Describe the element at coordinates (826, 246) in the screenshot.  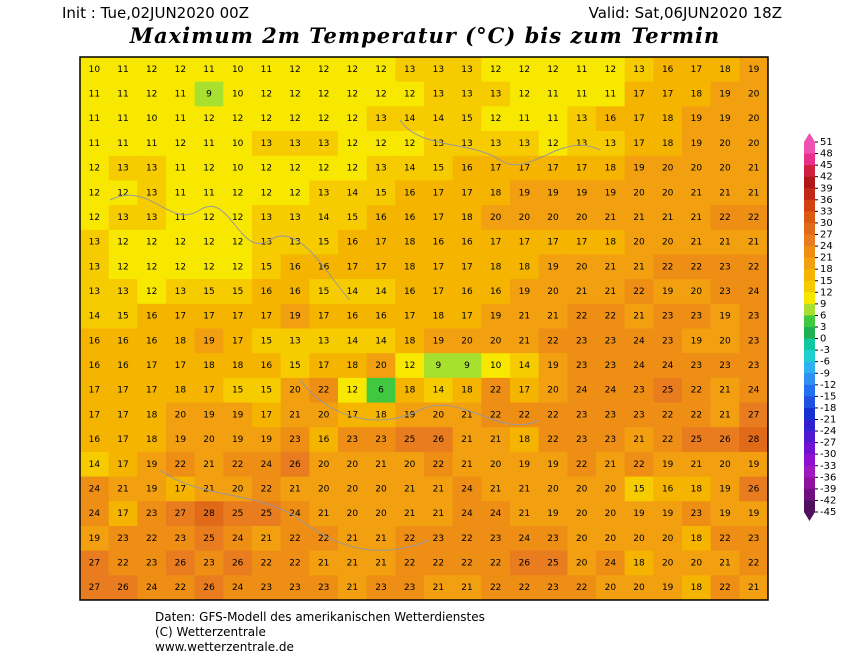
I see `colorbar-label: 24` at that location.